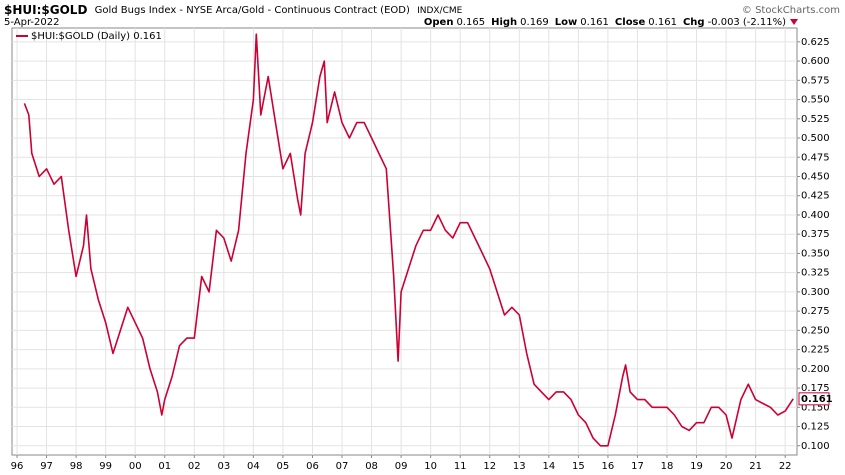 This screenshot has width=845, height=475. I want to click on x-tick-label: 03, so click(223, 466).